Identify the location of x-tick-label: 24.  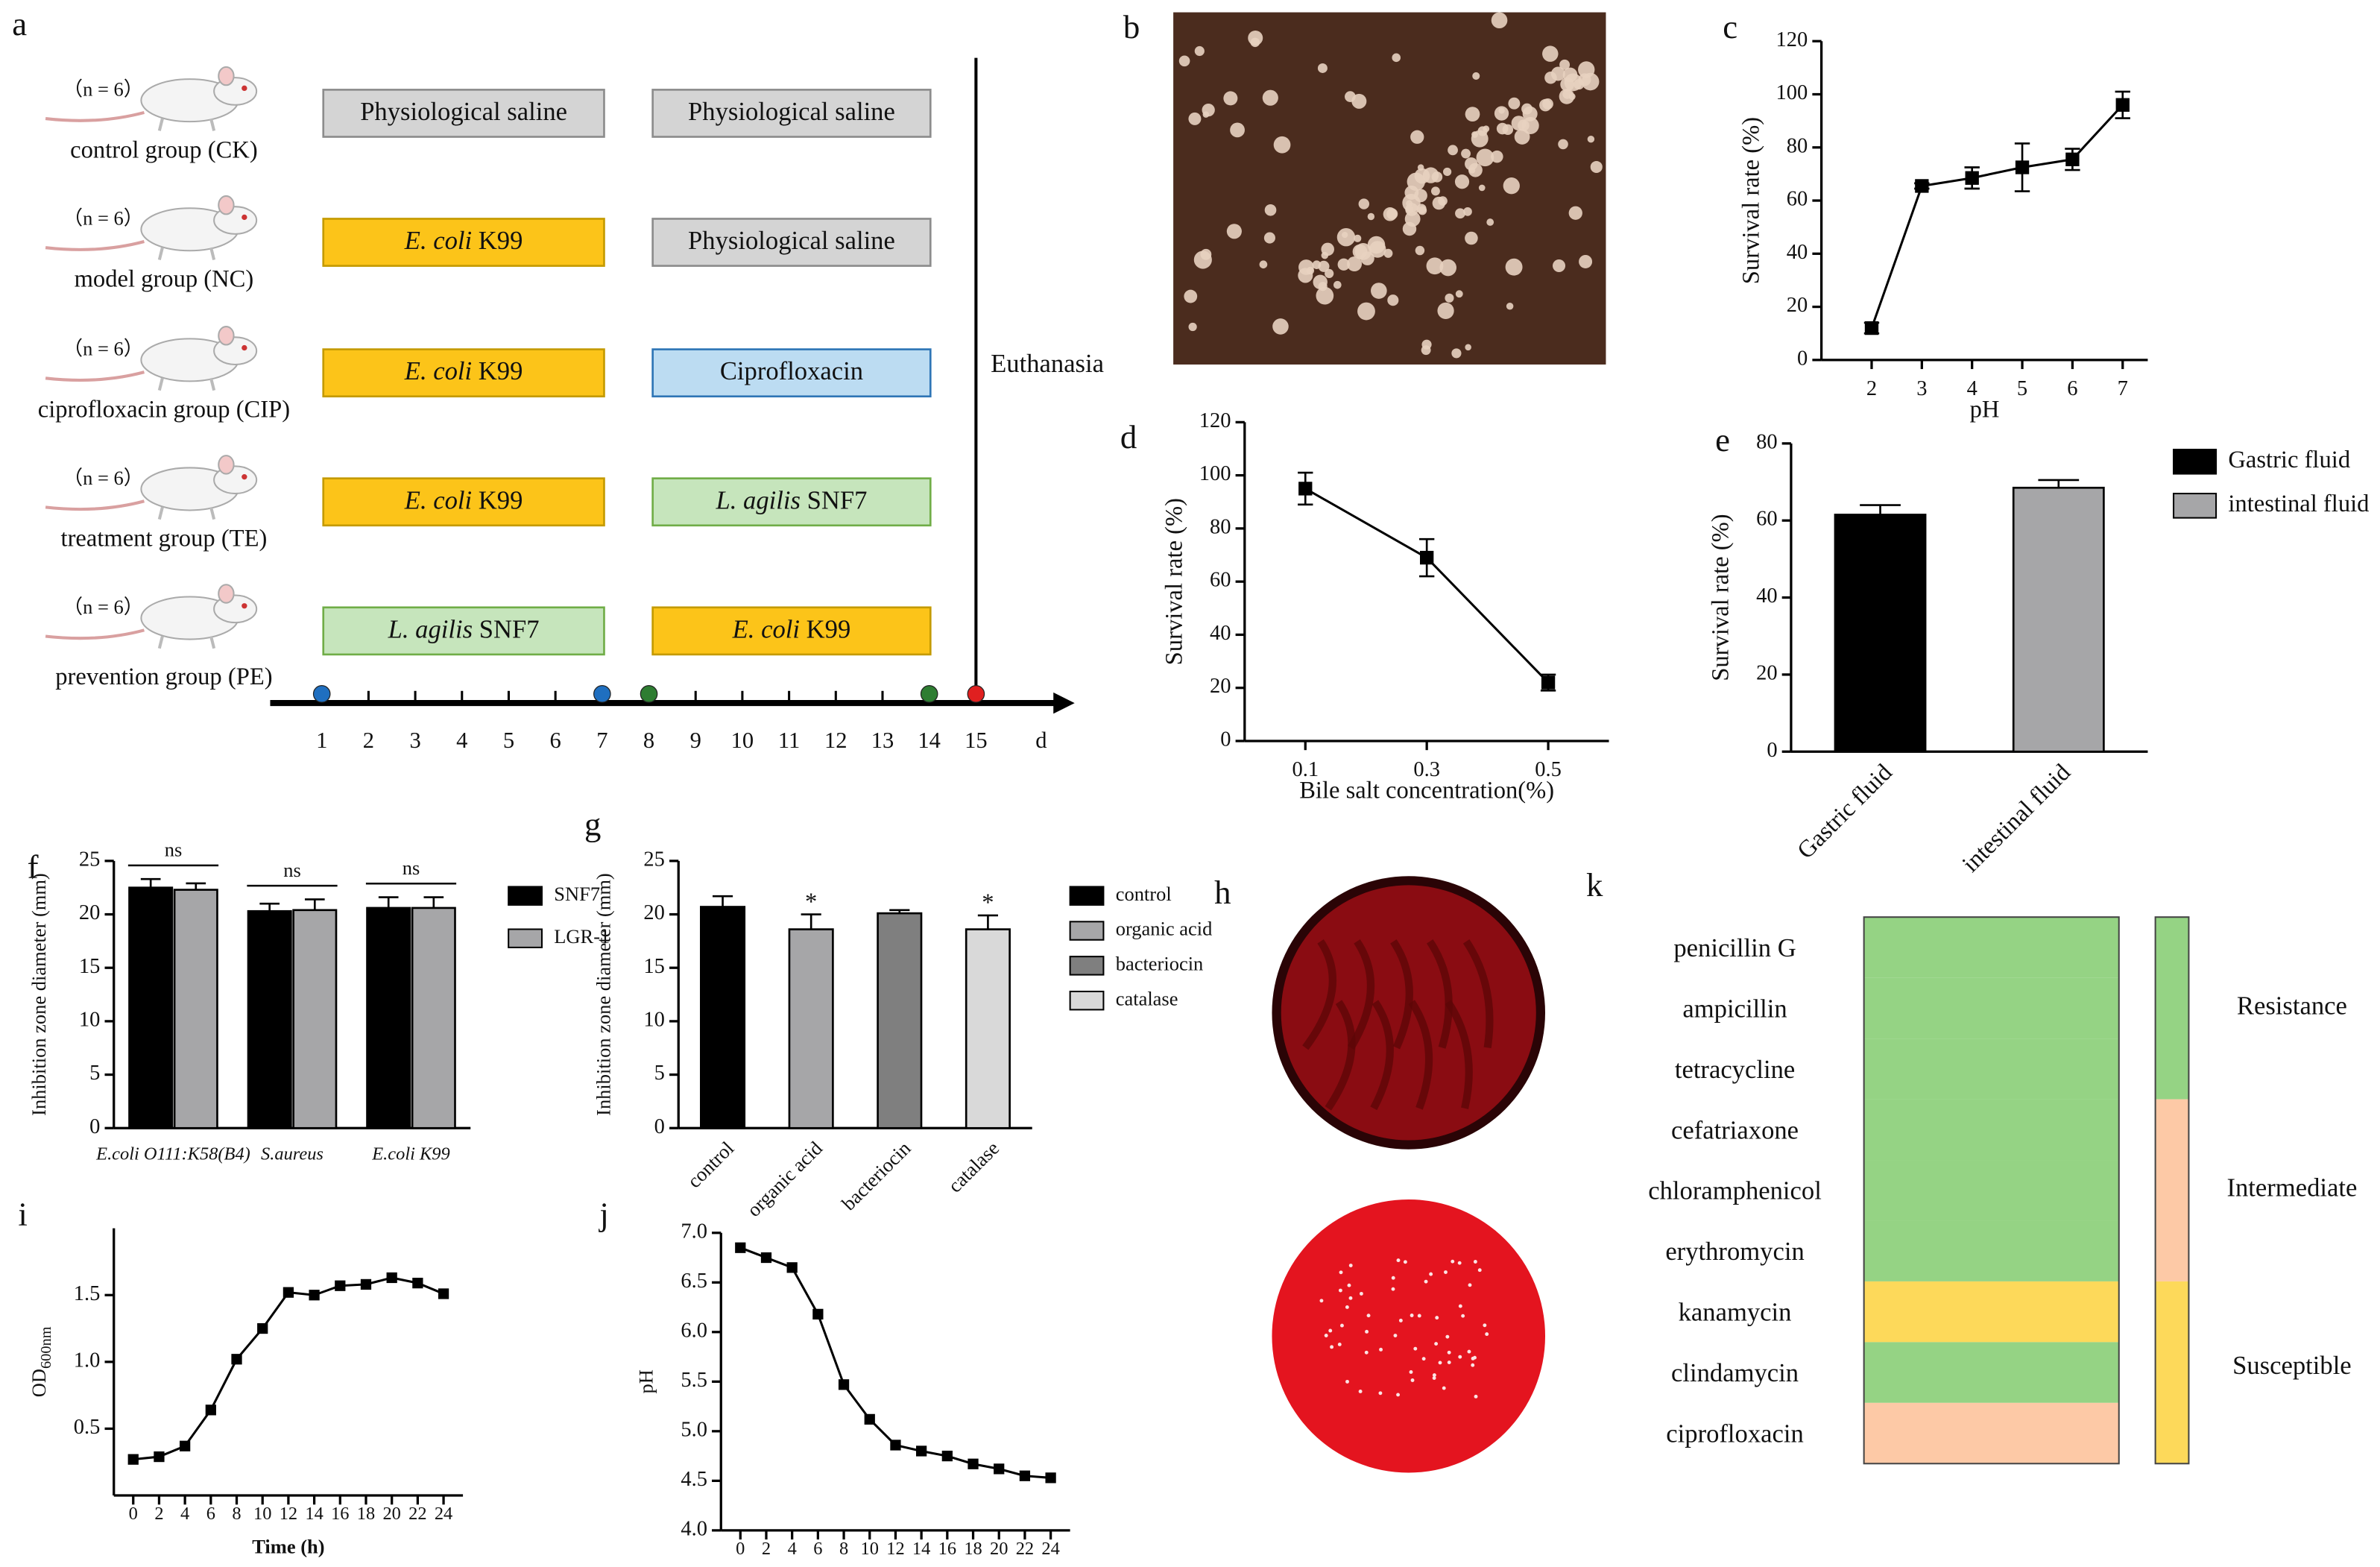
(1050, 1549).